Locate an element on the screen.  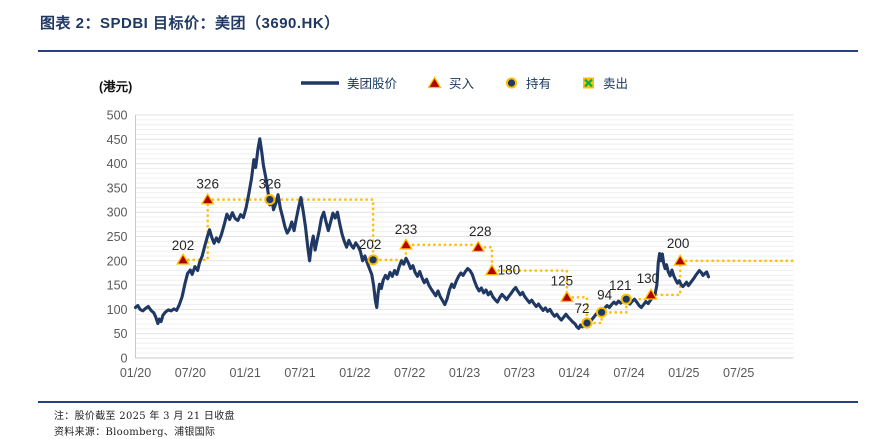
target-price-label: 200 is located at coordinates (678, 243).